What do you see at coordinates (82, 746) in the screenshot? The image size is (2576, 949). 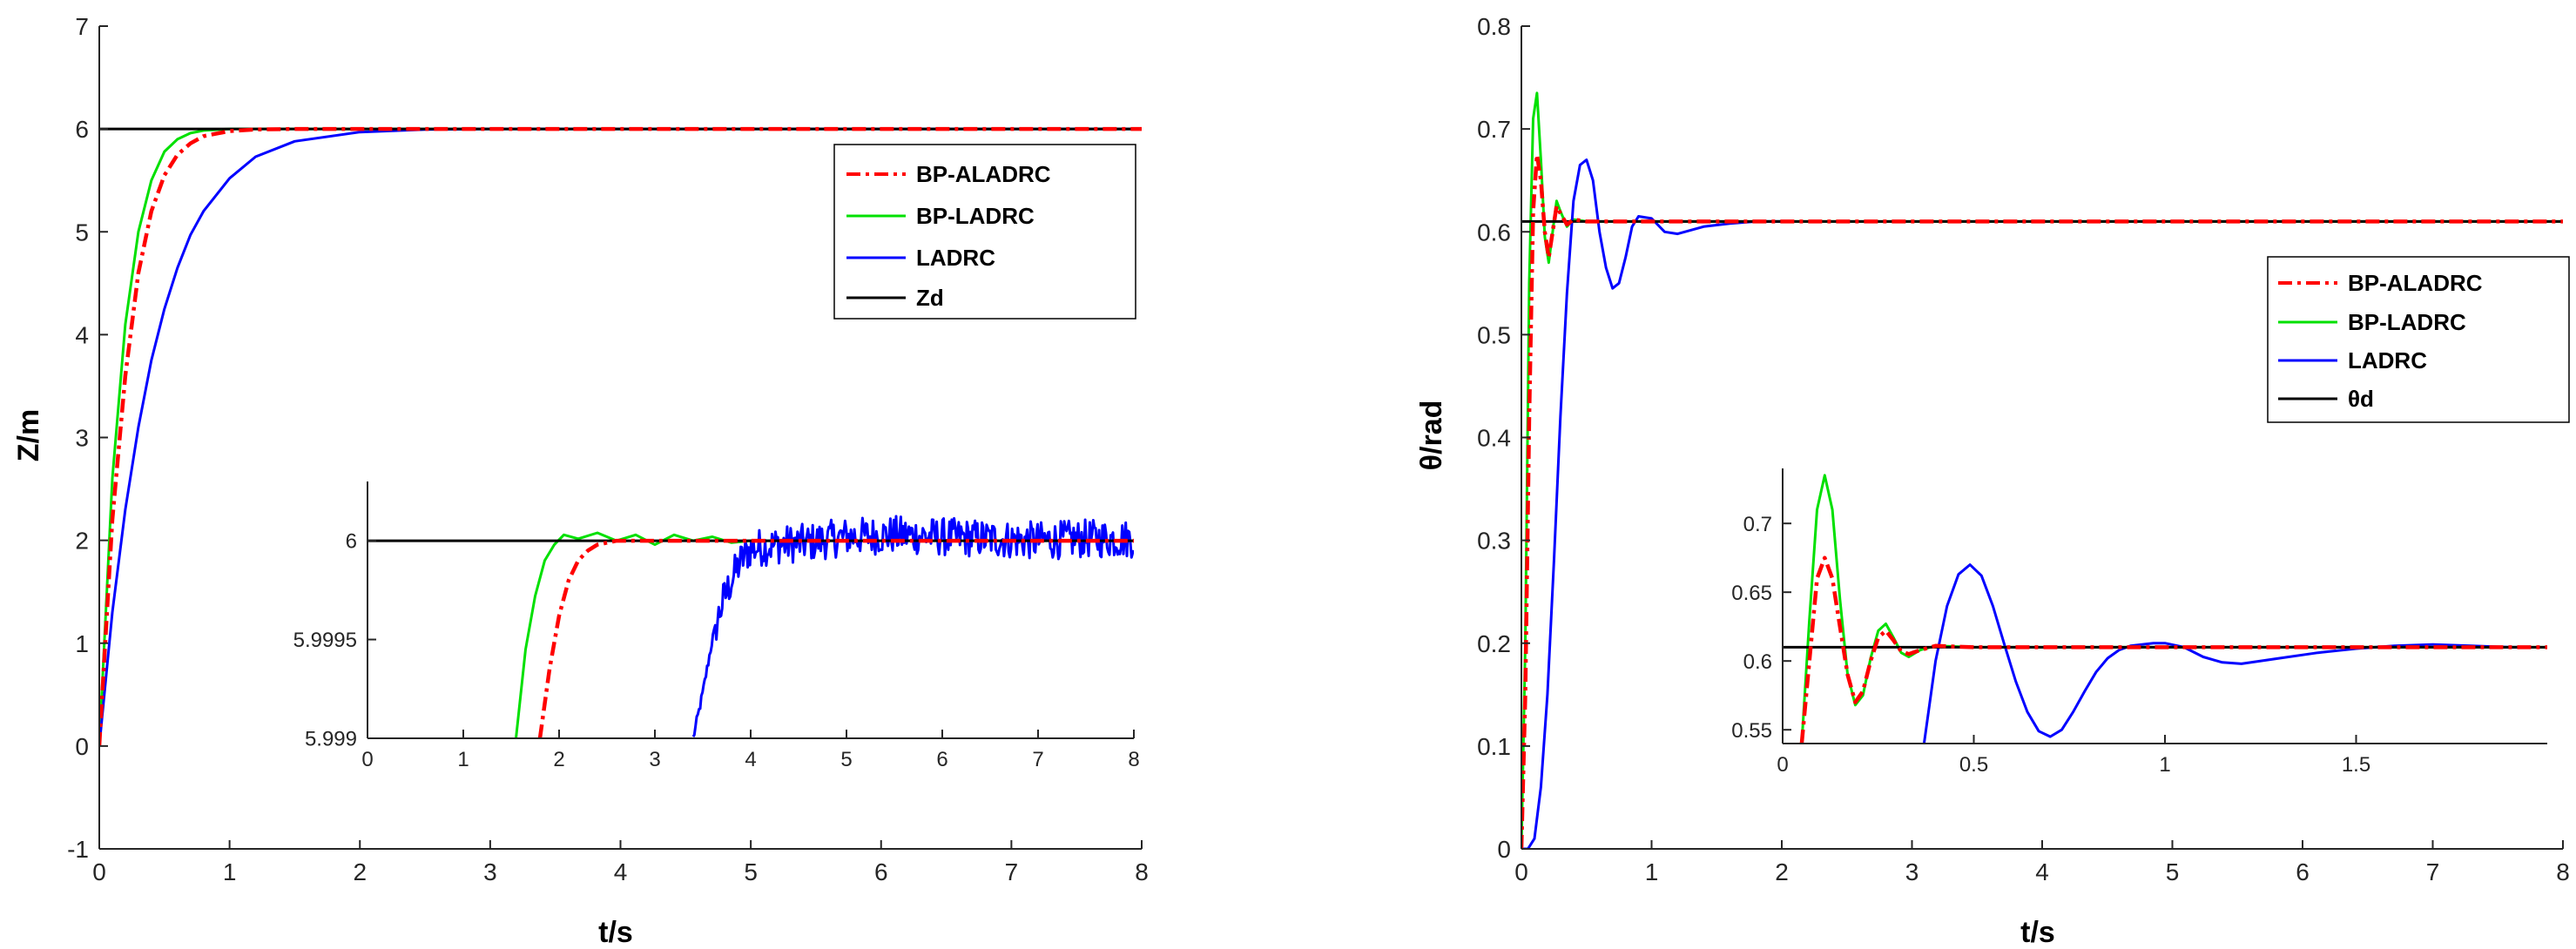 I see `left-main-ytick-label: 0` at bounding box center [82, 746].